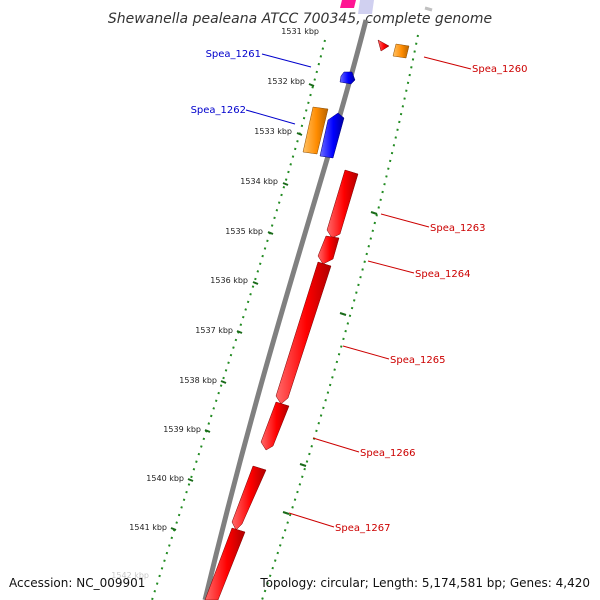 This screenshot has height=600, width=600. Describe the element at coordinates (229, 280) in the screenshot. I see `kbp-label: 1536 kbp` at that location.